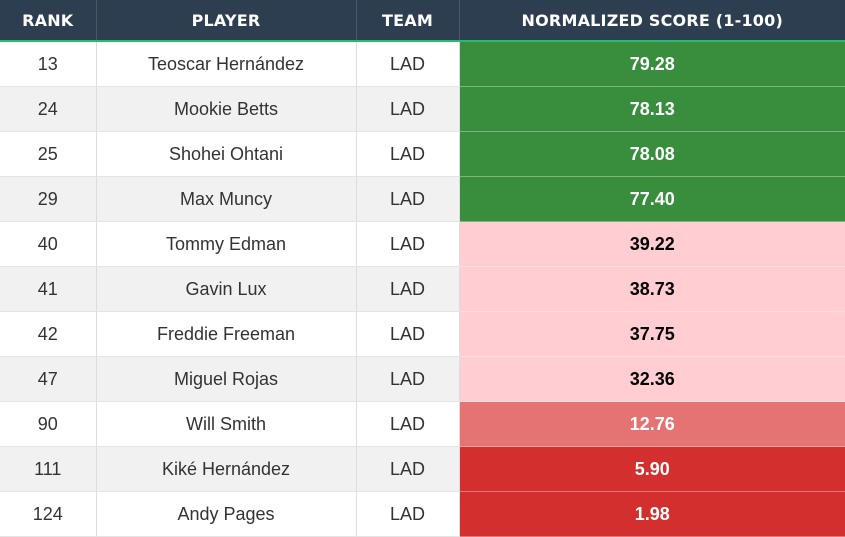 The image size is (845, 537). Describe the element at coordinates (226, 199) in the screenshot. I see `player-name-cell: Max Muncy` at that location.